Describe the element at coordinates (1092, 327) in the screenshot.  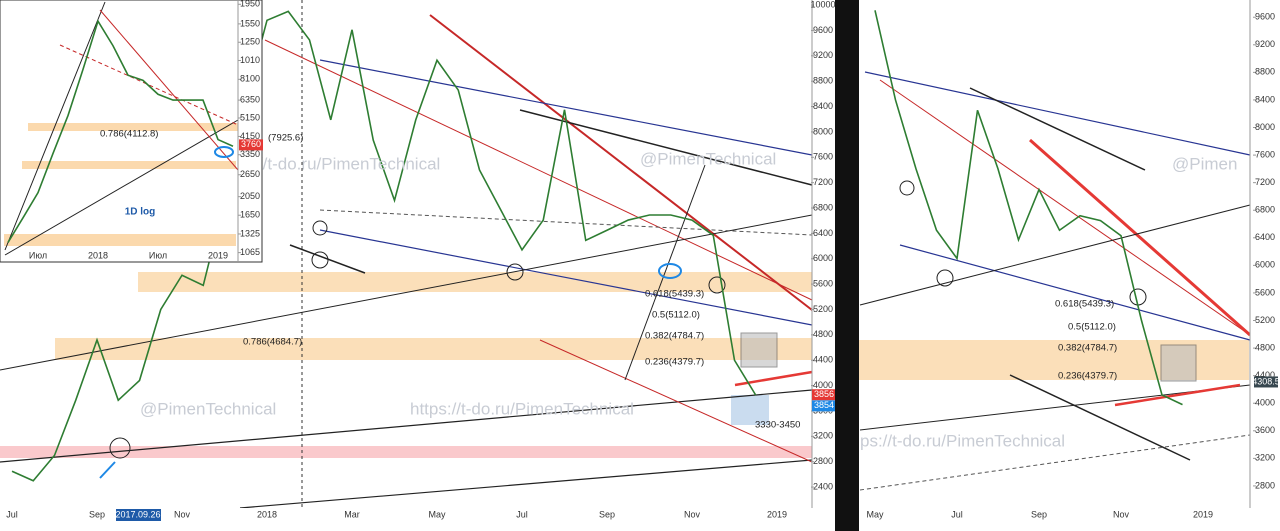
I see `annotation: 0.5(5112.0)` at that location.